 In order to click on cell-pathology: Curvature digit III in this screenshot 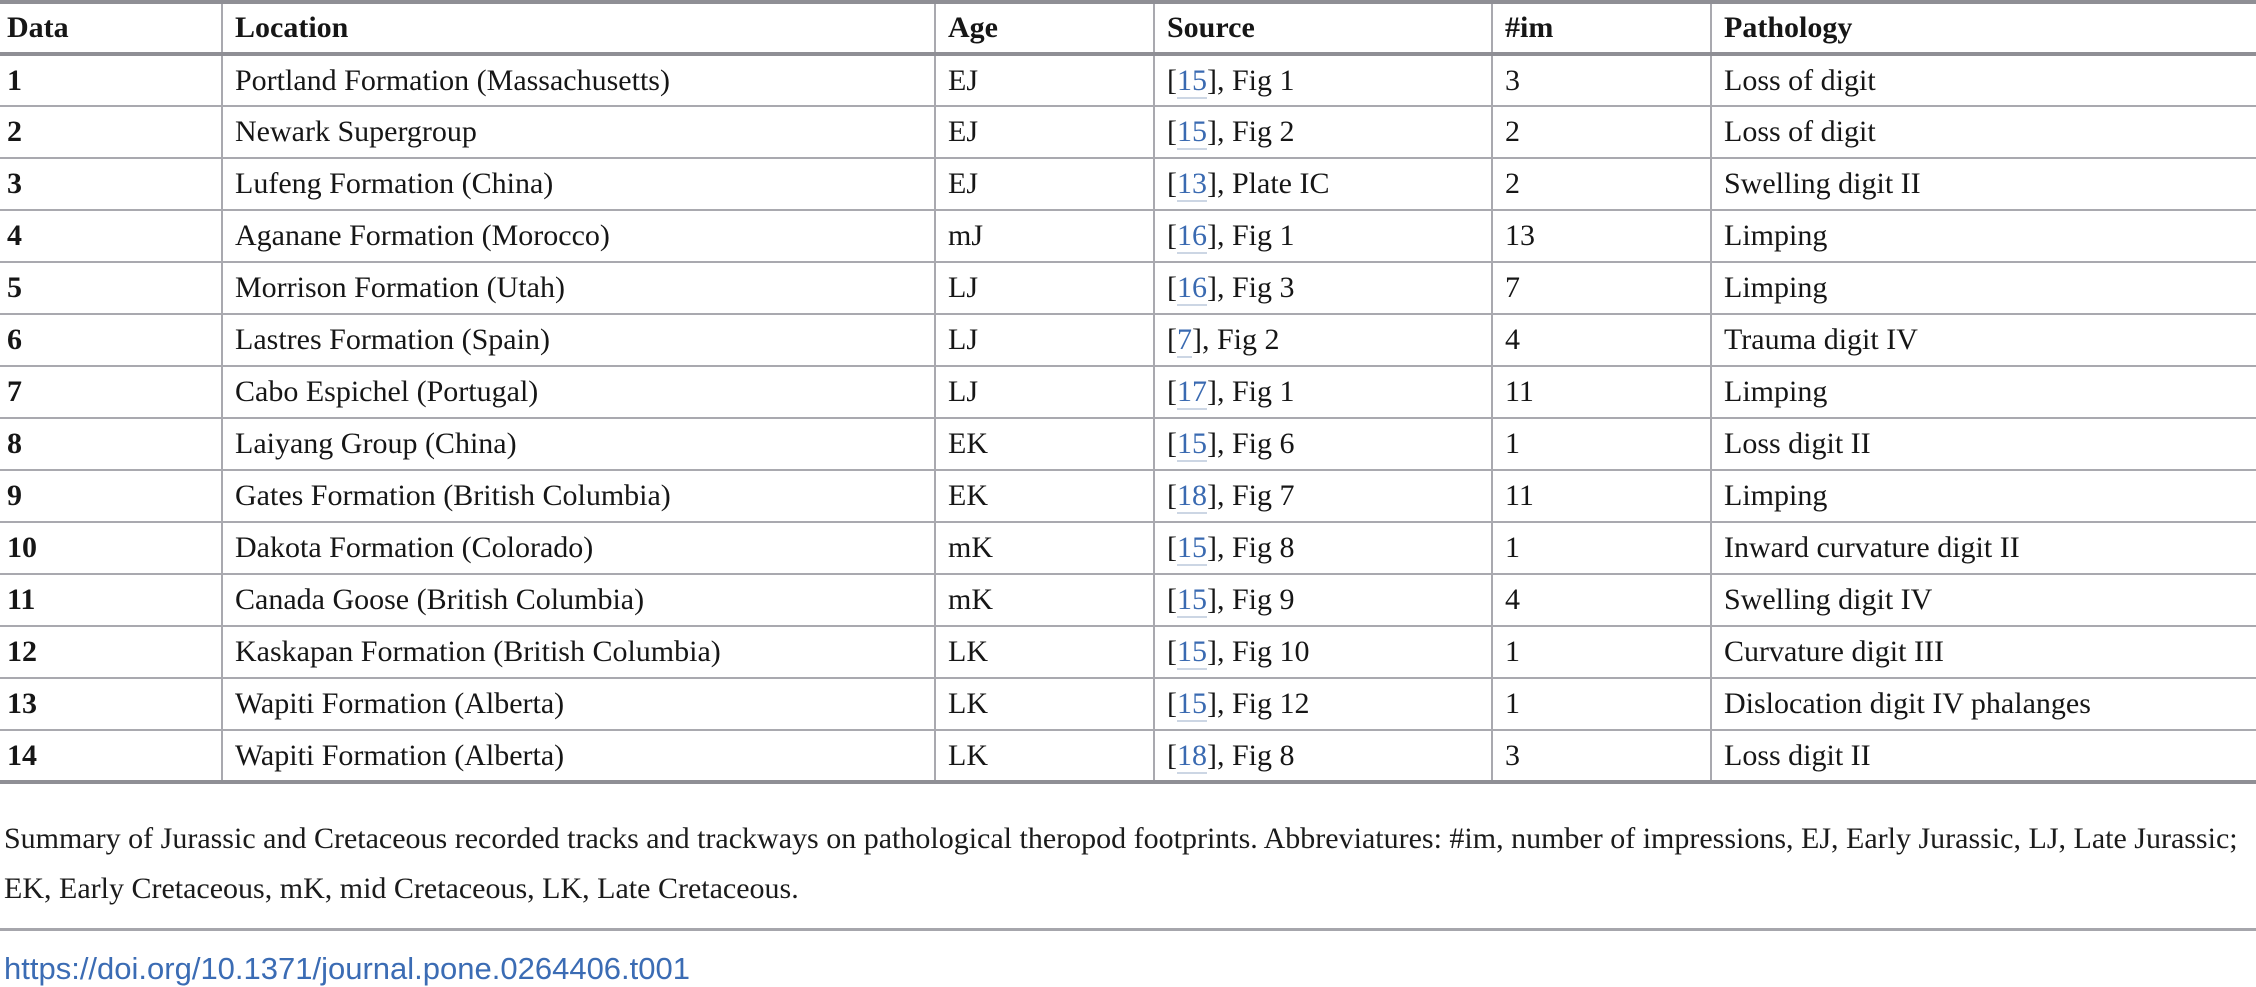, I will do `click(1983, 652)`.